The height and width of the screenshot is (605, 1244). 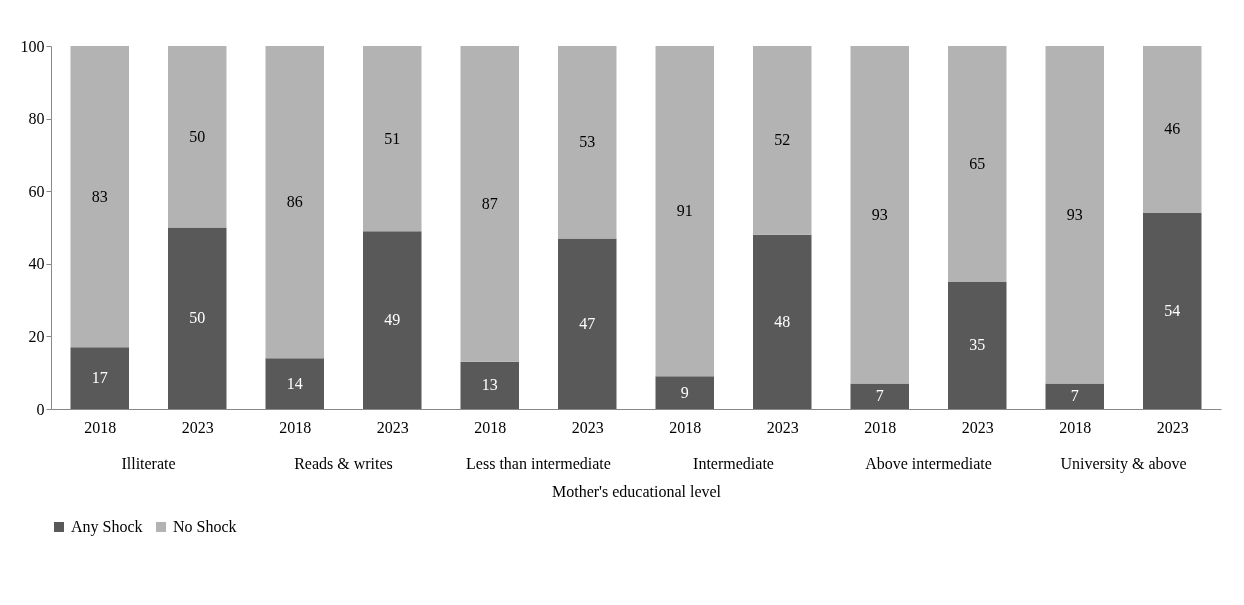 I want to click on data-label: 14, so click(x=294, y=383).